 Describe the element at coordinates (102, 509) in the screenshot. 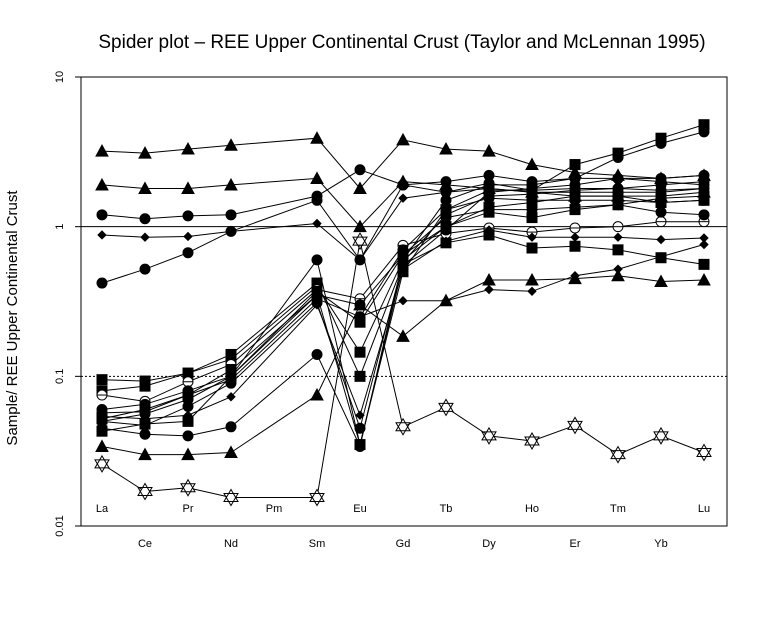

I see `x-tick-label-la: La` at that location.